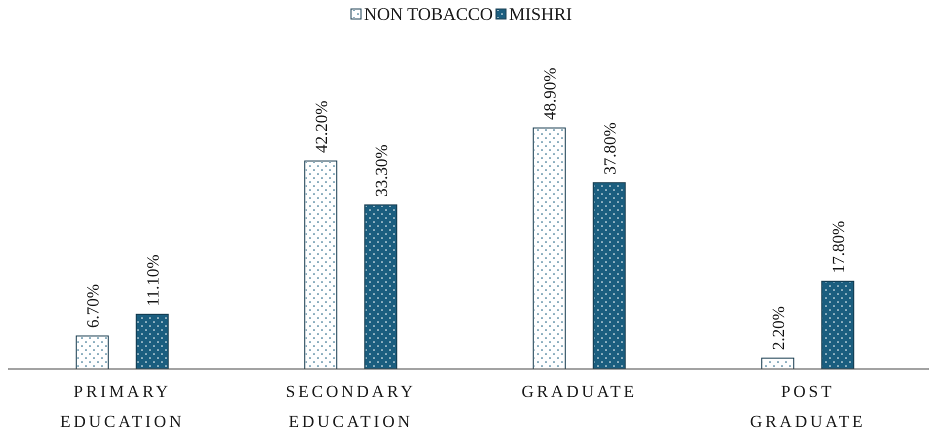  What do you see at coordinates (778, 328) in the screenshot?
I see `data-label: 2.20%` at bounding box center [778, 328].